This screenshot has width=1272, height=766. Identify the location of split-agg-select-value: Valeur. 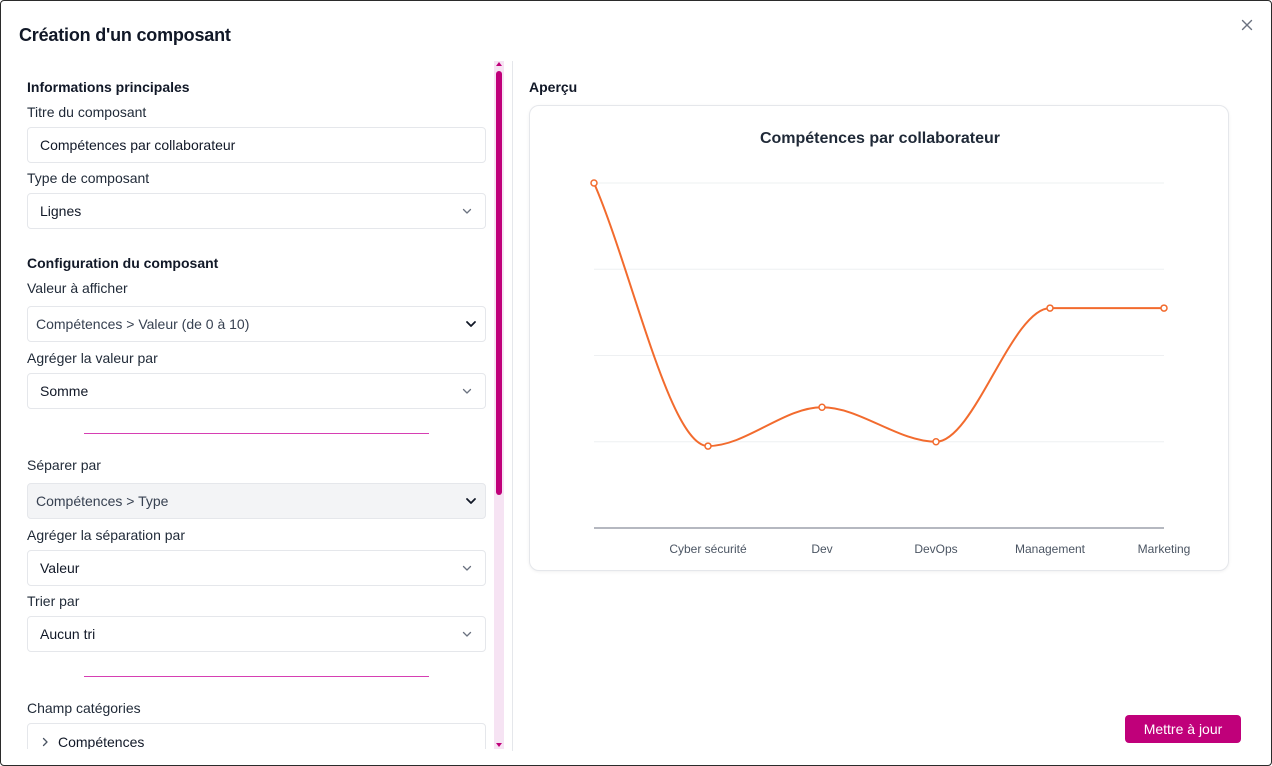
(60, 568).